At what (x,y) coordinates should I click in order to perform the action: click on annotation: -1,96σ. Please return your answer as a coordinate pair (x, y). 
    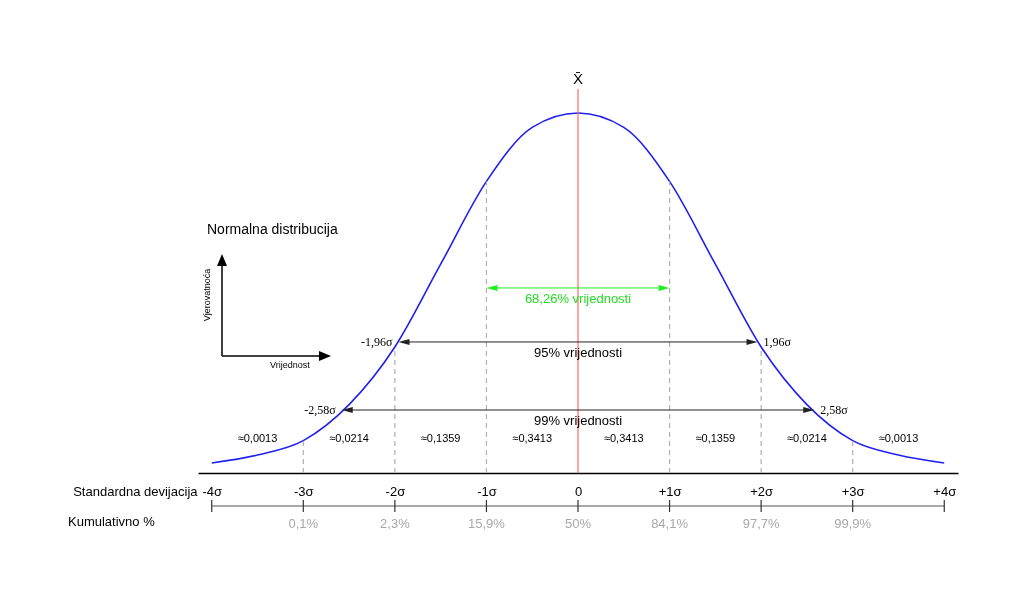
    Looking at the image, I should click on (377, 341).